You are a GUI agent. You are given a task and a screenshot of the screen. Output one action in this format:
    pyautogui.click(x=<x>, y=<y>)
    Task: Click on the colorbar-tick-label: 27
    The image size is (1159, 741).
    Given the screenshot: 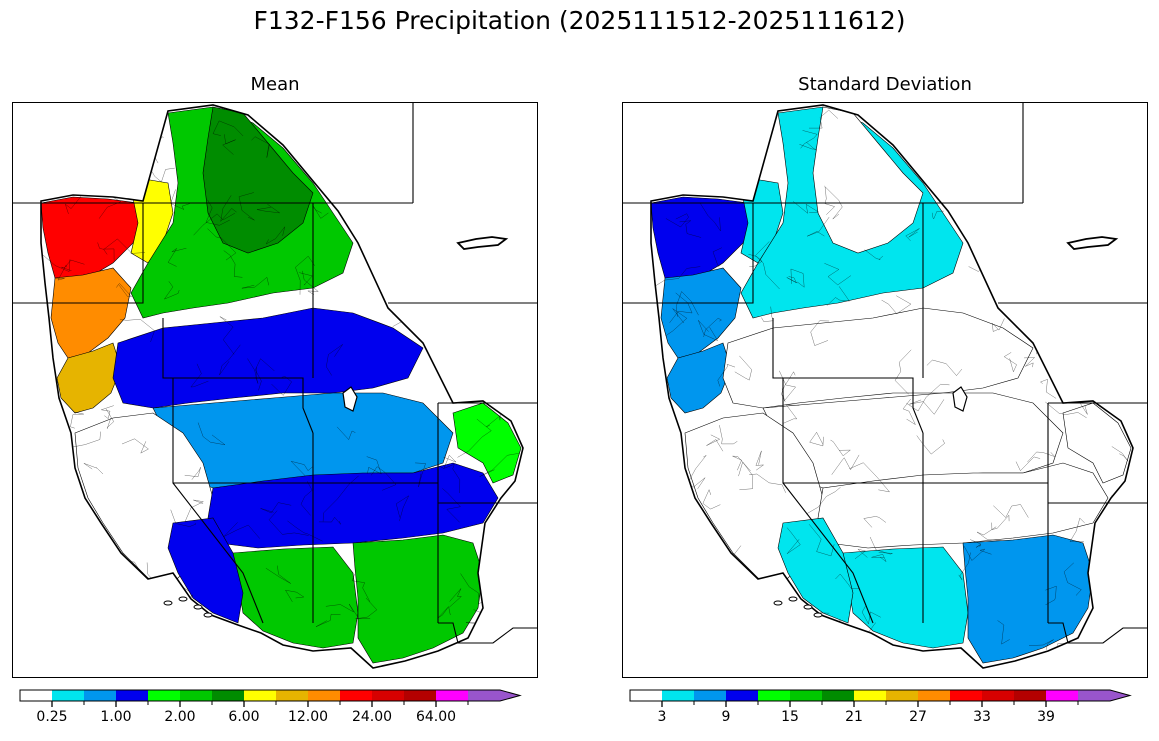 What is the action you would take?
    pyautogui.click(x=918, y=717)
    